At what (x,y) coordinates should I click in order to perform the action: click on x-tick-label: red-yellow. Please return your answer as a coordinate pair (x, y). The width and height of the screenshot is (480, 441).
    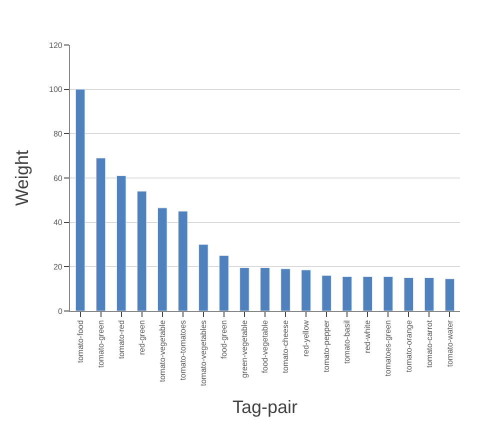
    Looking at the image, I should click on (306, 338).